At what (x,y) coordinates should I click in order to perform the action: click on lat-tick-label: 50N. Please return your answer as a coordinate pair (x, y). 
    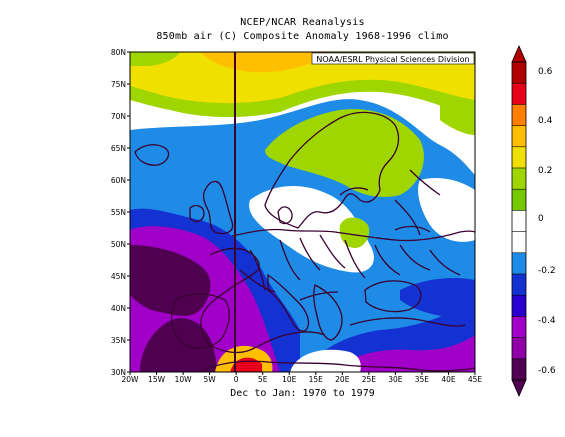
    Looking at the image, I should click on (118, 244).